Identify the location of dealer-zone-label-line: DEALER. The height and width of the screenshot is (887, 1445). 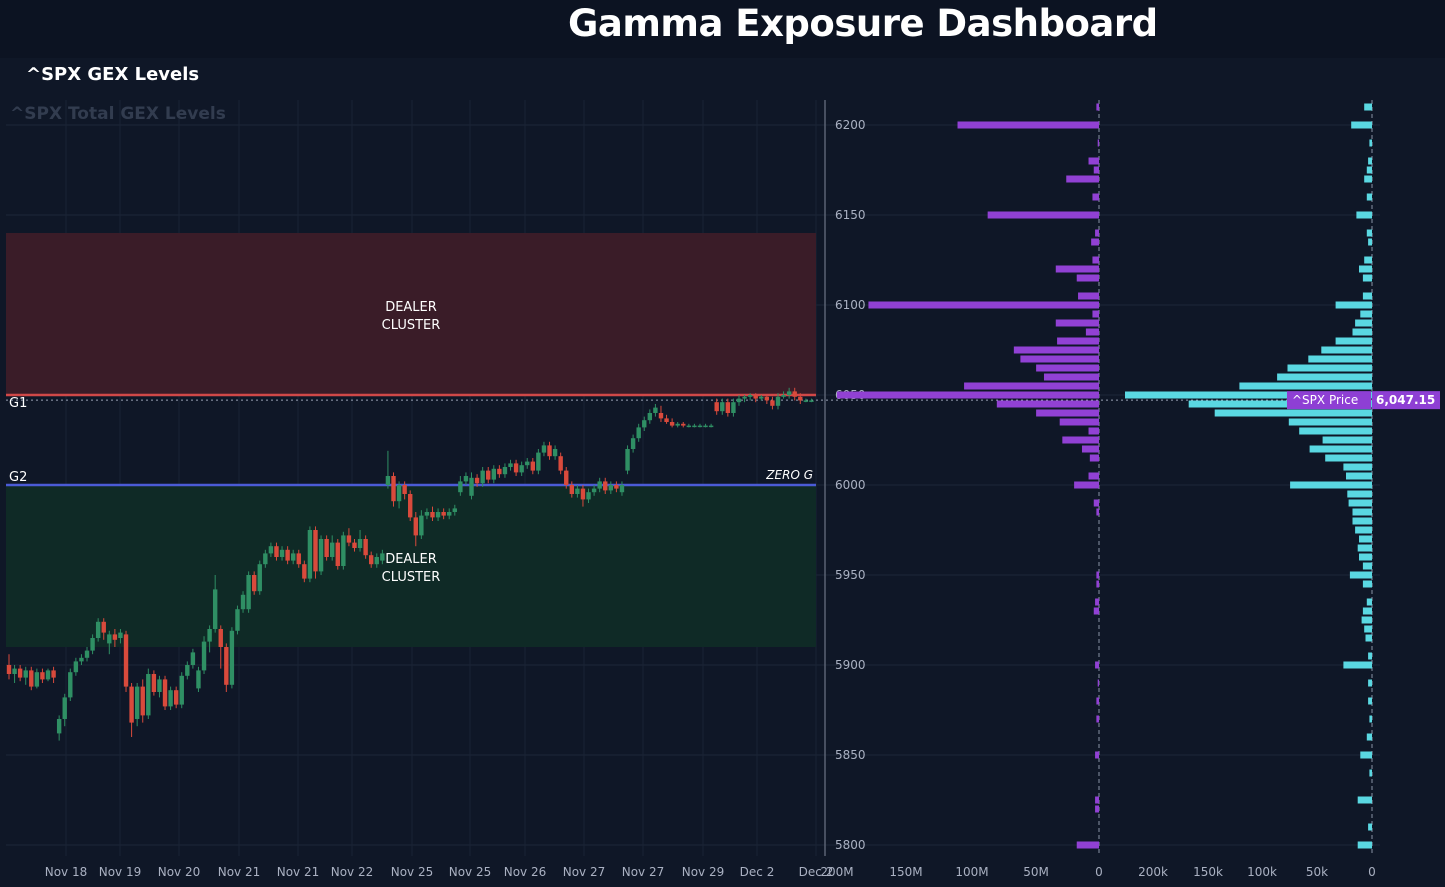
(411, 307).